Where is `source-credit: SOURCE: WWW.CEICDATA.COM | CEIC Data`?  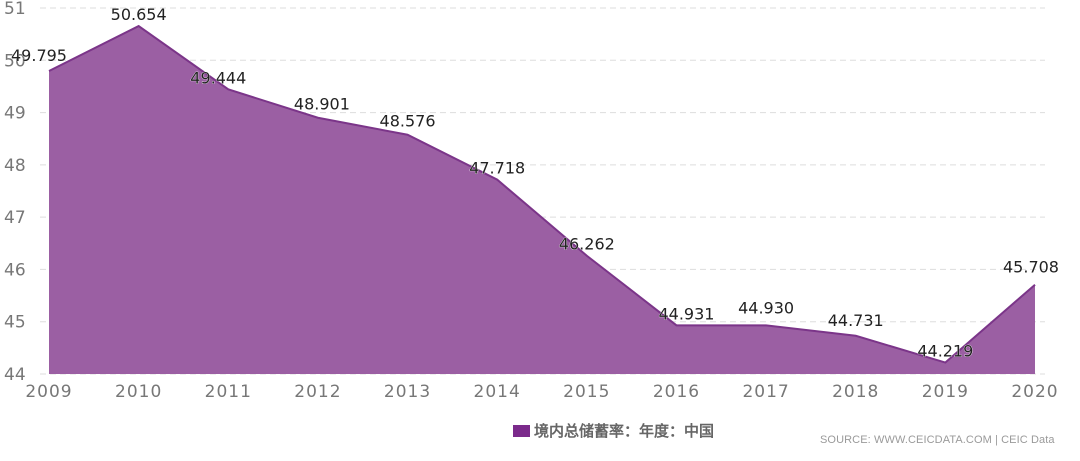
source-credit: SOURCE: WWW.CEICDATA.COM | CEIC Data is located at coordinates (937, 440).